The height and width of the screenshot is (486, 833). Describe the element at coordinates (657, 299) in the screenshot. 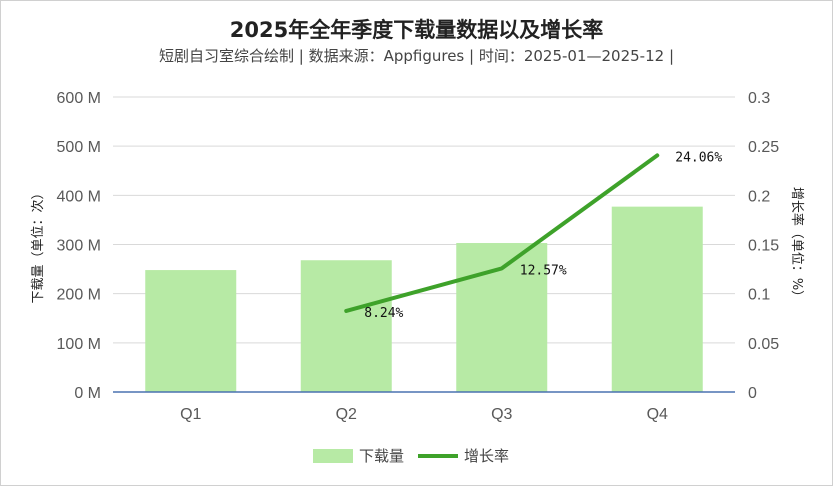

I see `bar-q4` at that location.